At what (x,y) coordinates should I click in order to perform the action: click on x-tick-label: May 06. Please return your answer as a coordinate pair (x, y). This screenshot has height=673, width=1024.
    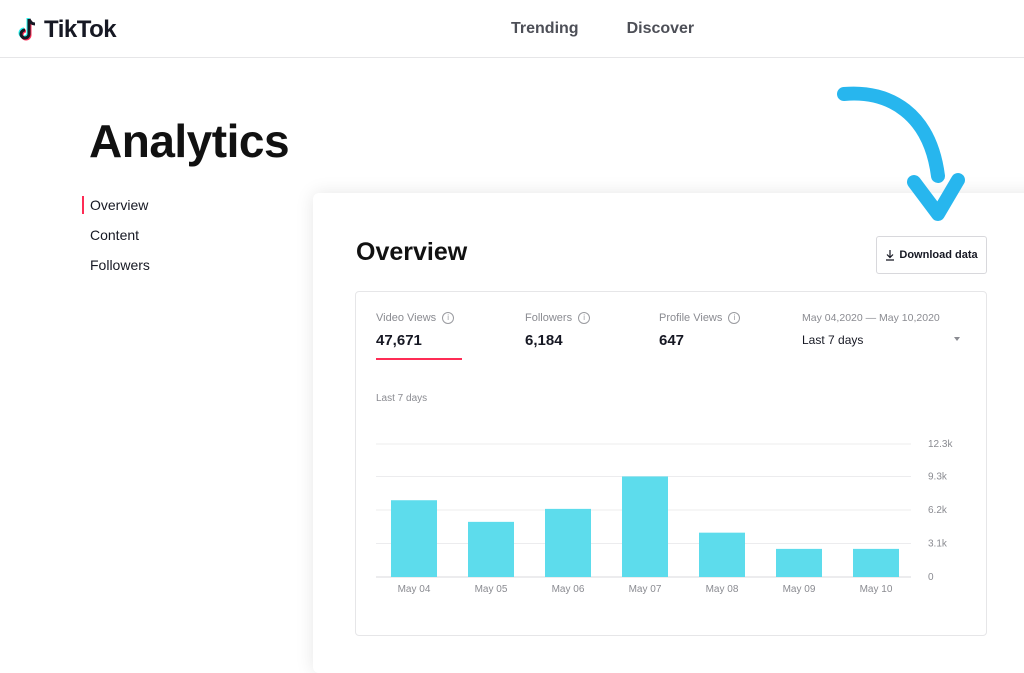
    Looking at the image, I should click on (568, 589).